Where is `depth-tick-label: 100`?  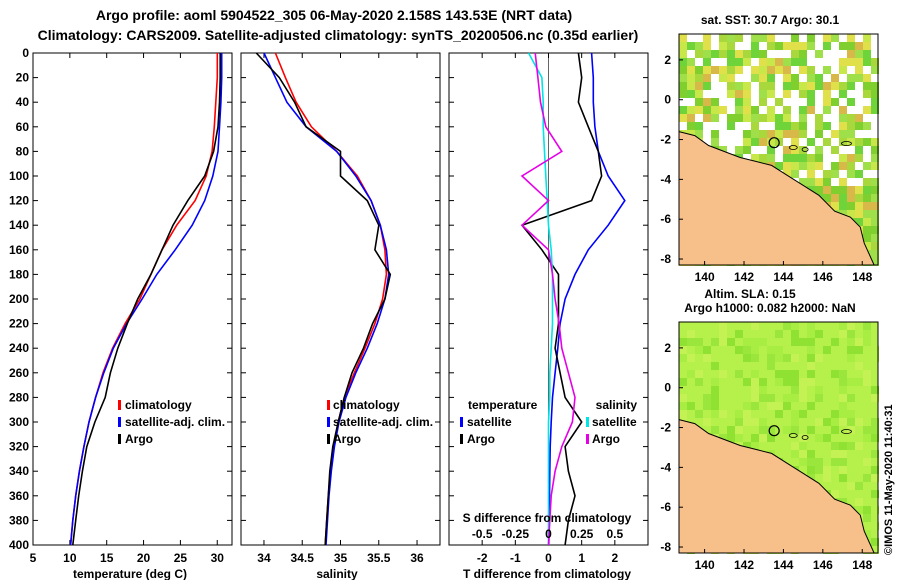 depth-tick-label: 100 is located at coordinates (19, 176).